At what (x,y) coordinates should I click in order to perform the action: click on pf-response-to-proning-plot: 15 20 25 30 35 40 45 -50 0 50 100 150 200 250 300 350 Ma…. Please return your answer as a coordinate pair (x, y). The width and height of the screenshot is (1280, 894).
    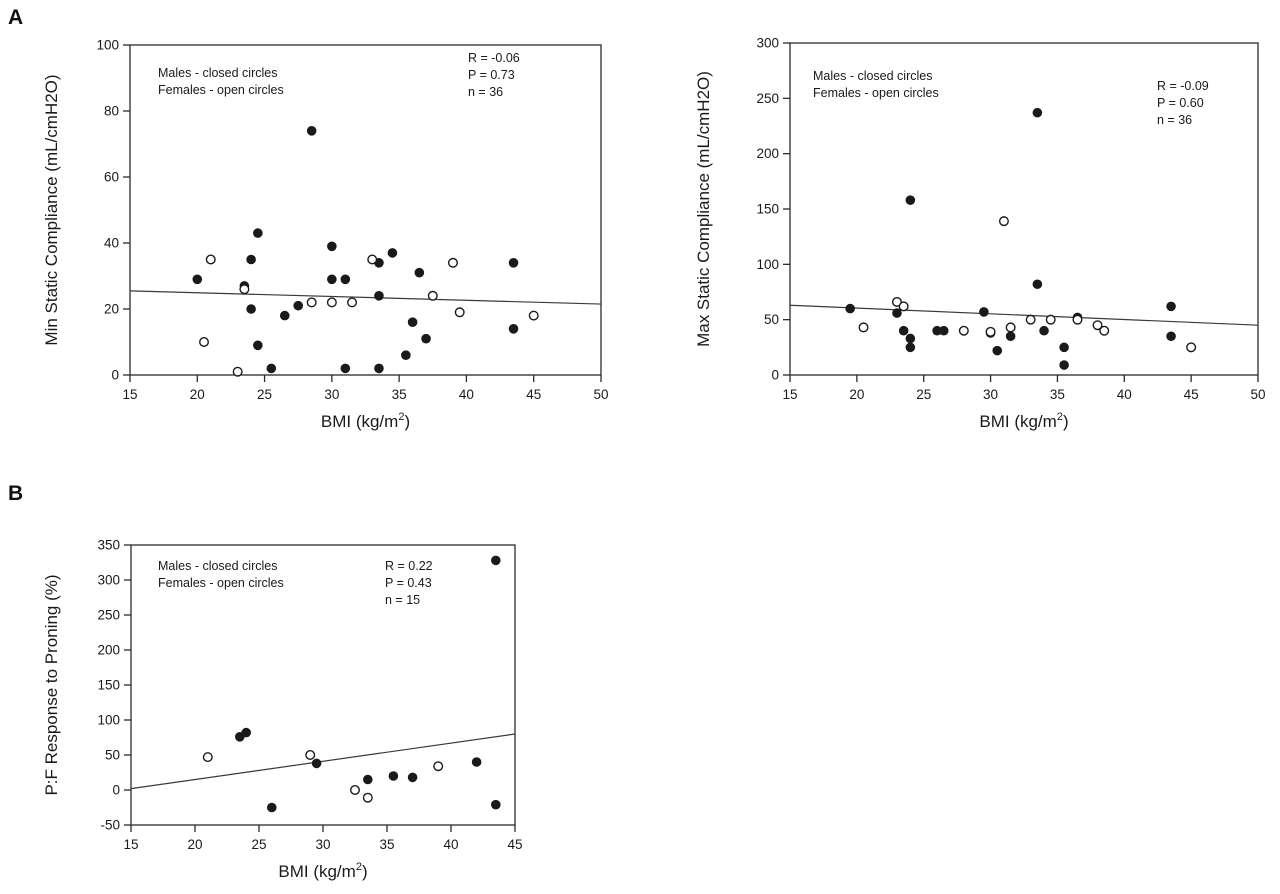
    Looking at the image, I should click on (282, 710).